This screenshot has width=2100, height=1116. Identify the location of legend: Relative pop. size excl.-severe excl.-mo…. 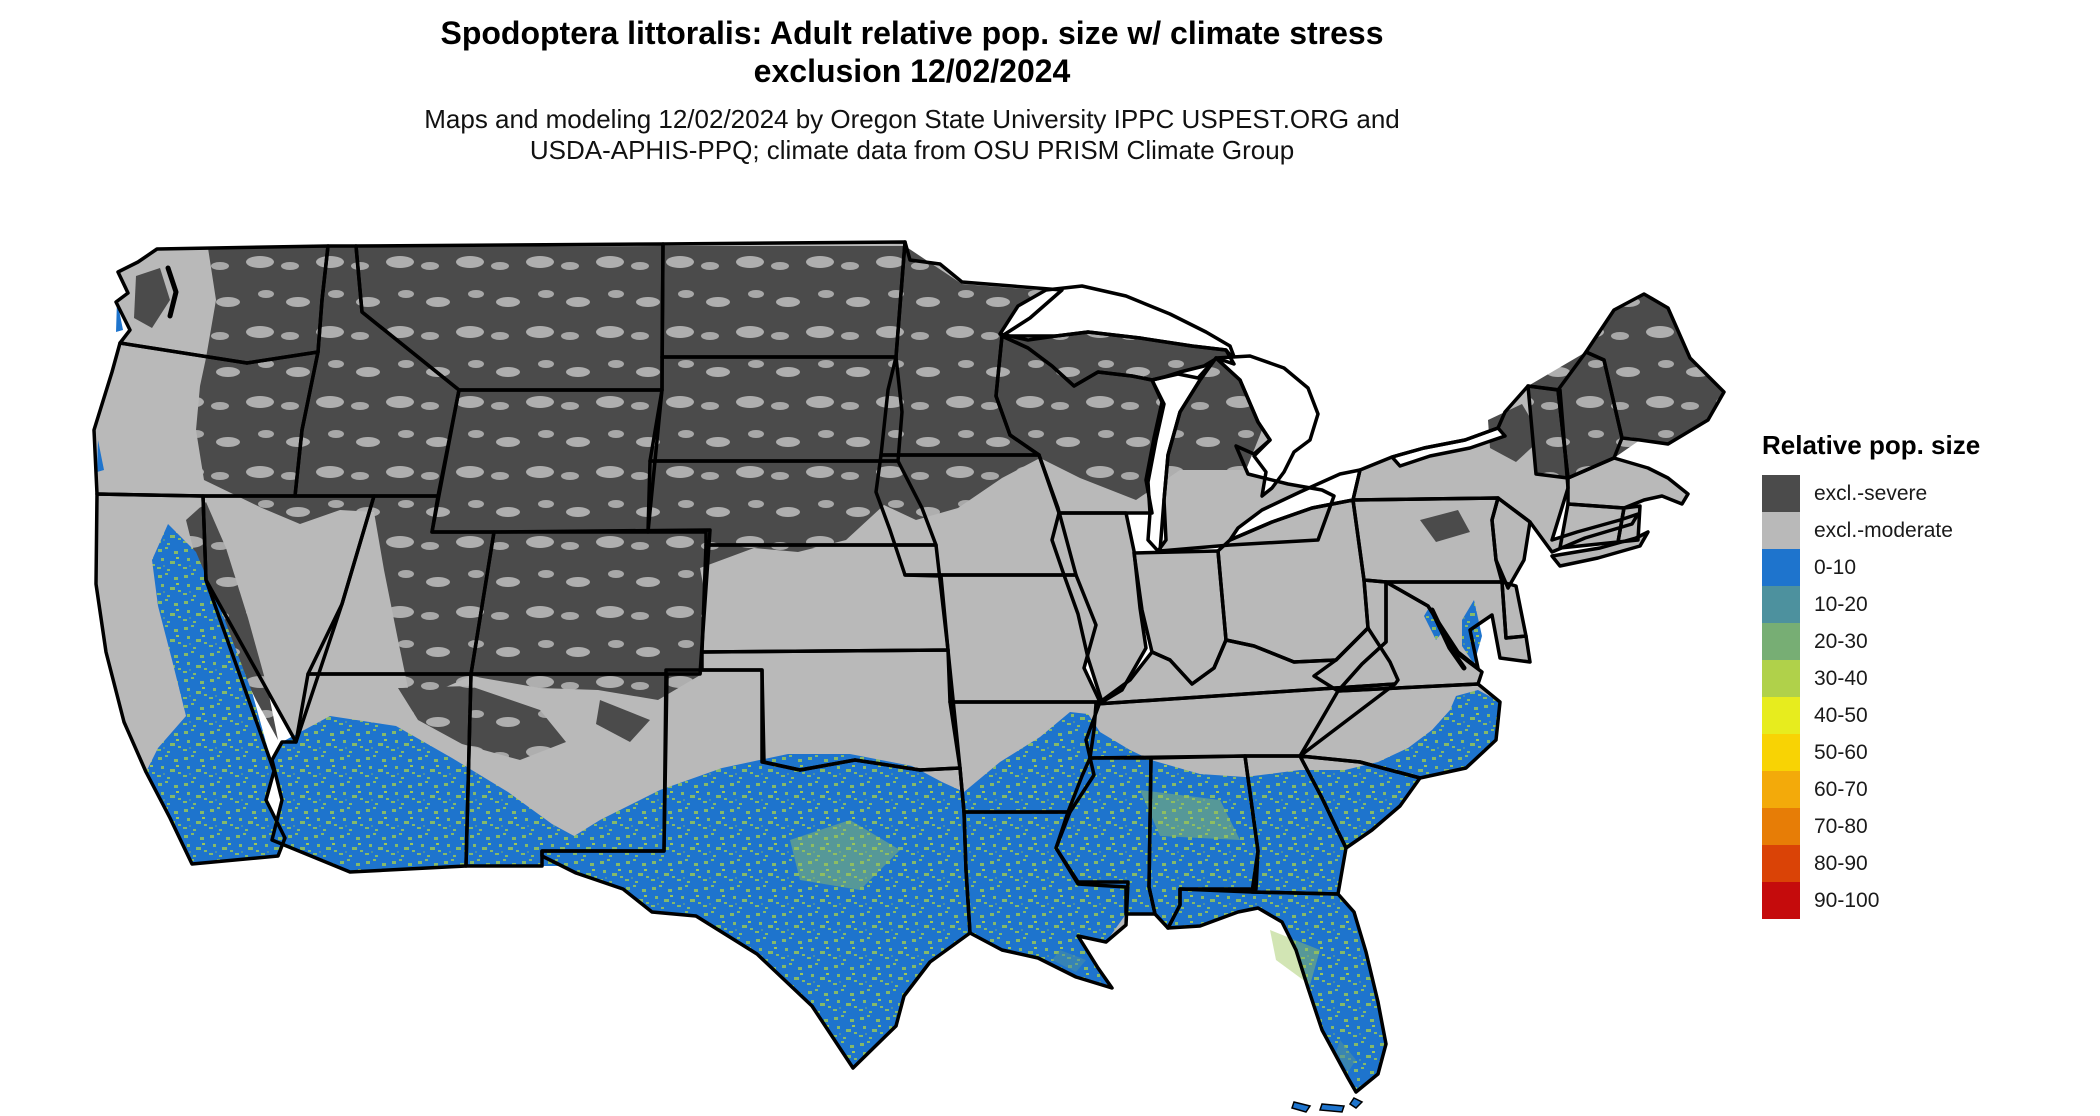
(1871, 674).